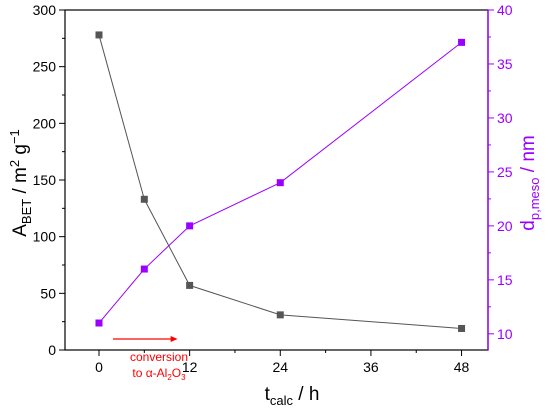 The image size is (550, 413). What do you see at coordinates (45, 10) in the screenshot?
I see `left-tick-label: 300` at bounding box center [45, 10].